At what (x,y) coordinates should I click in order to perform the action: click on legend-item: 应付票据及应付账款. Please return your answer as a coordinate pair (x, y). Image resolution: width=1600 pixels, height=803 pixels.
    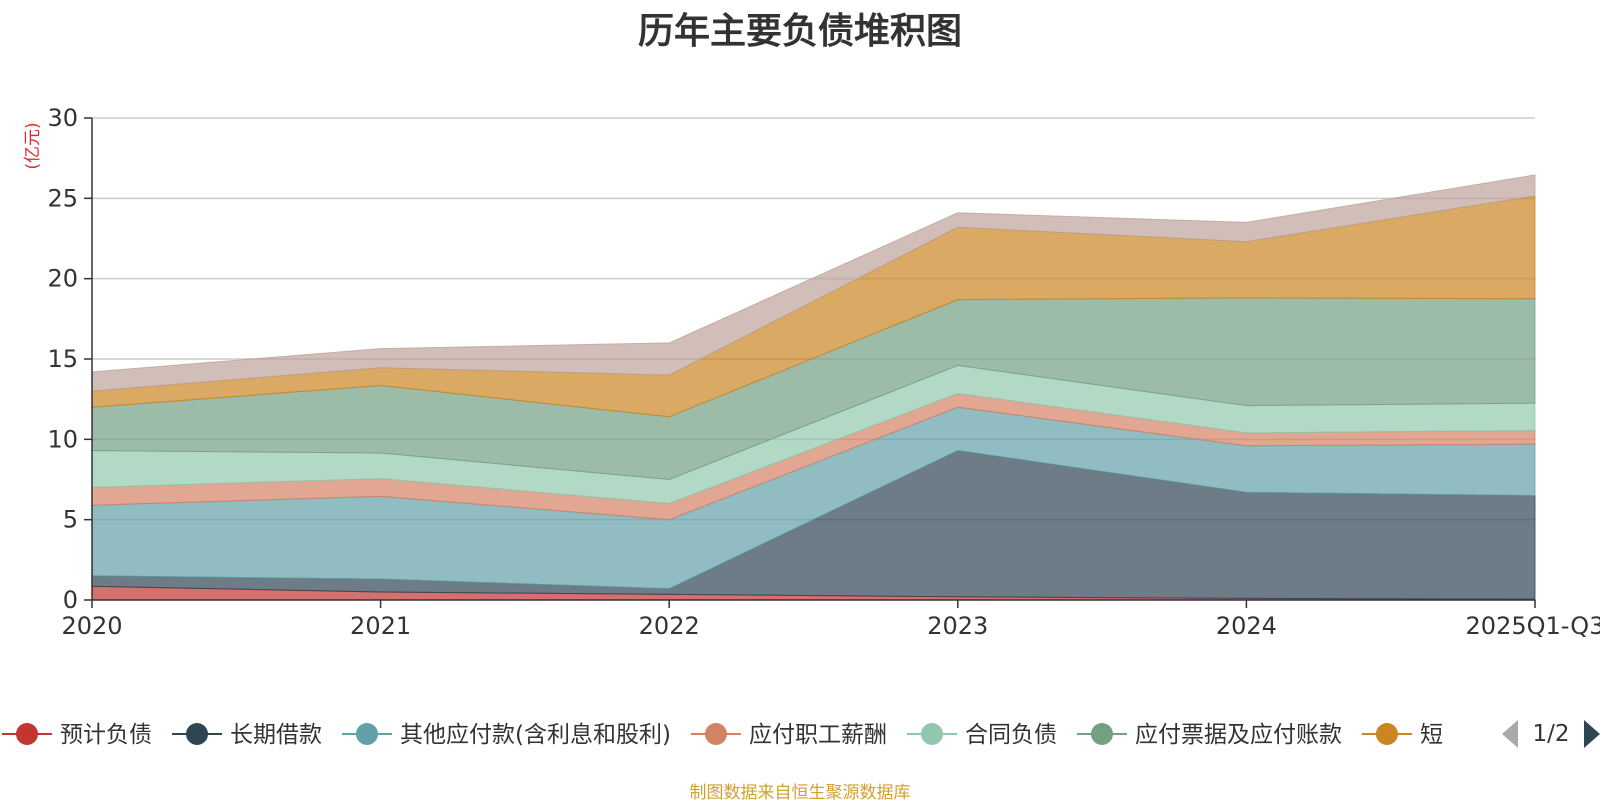
    Looking at the image, I should click on (1209, 735).